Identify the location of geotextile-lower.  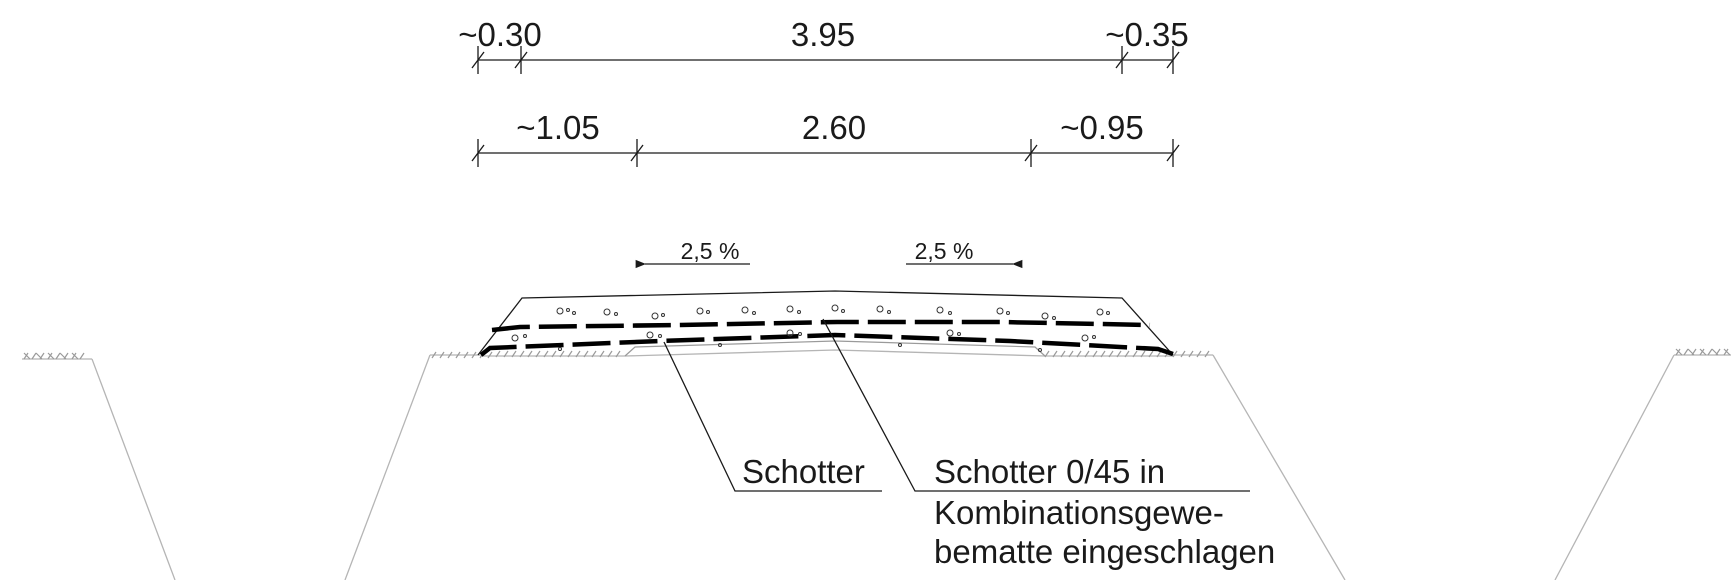
(826, 344).